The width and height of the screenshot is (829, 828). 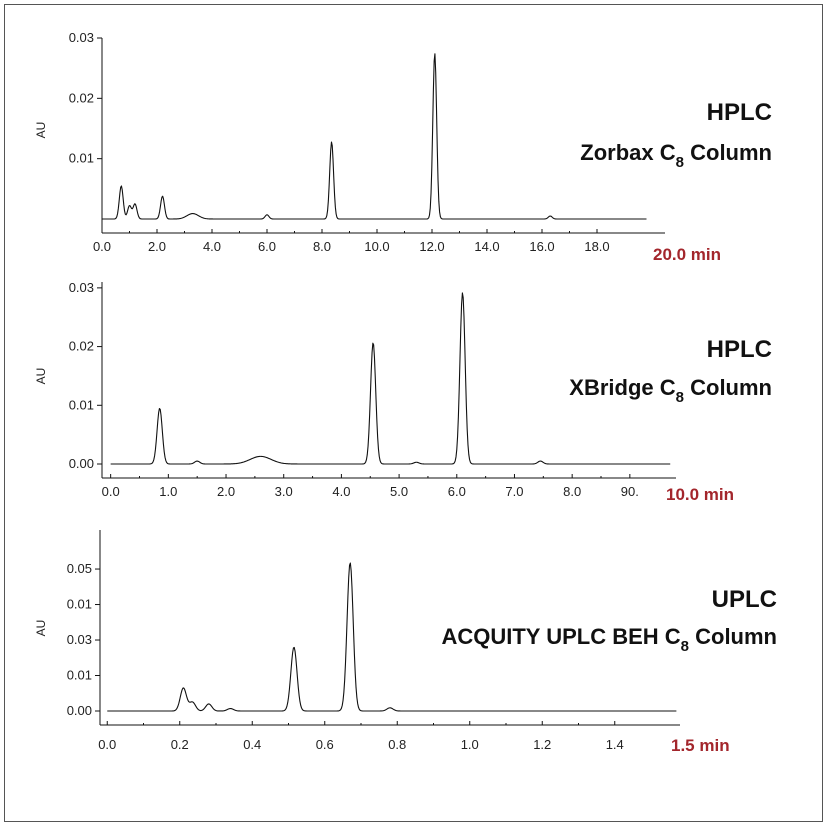 I want to click on x-tick-label: 1.4, so click(x=615, y=744).